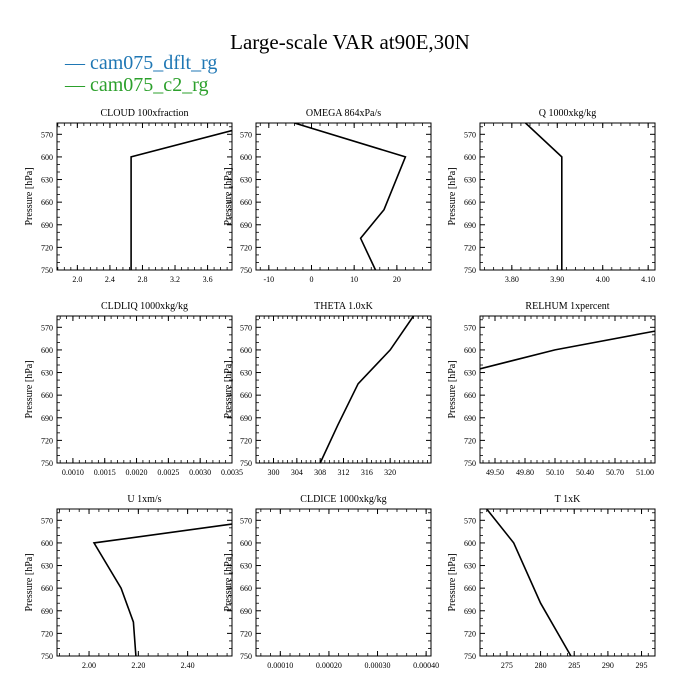 This screenshot has height=700, width=700. I want to click on x-tick-label: -10, so click(268, 279).